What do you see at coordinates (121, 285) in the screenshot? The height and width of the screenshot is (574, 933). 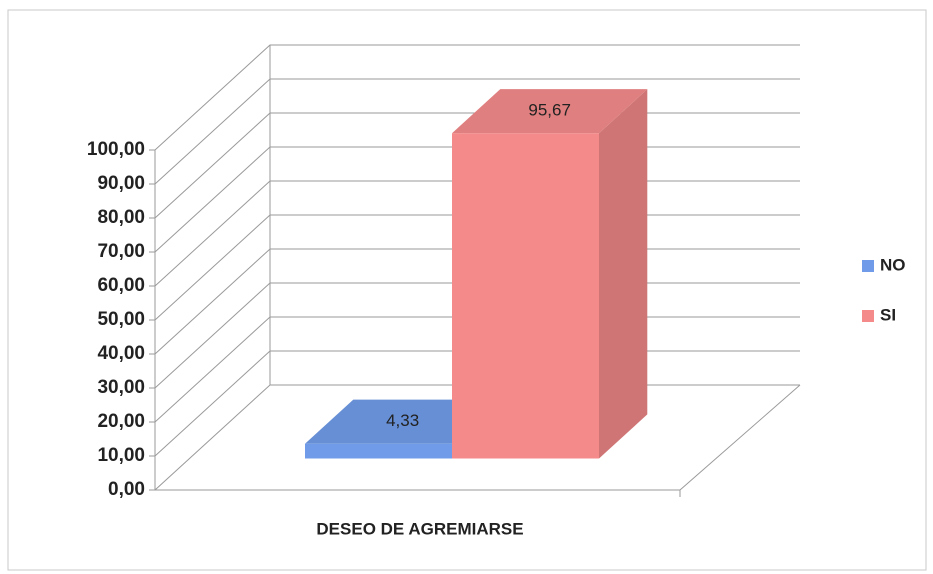 I see `y-tick-label: 60,00` at bounding box center [121, 285].